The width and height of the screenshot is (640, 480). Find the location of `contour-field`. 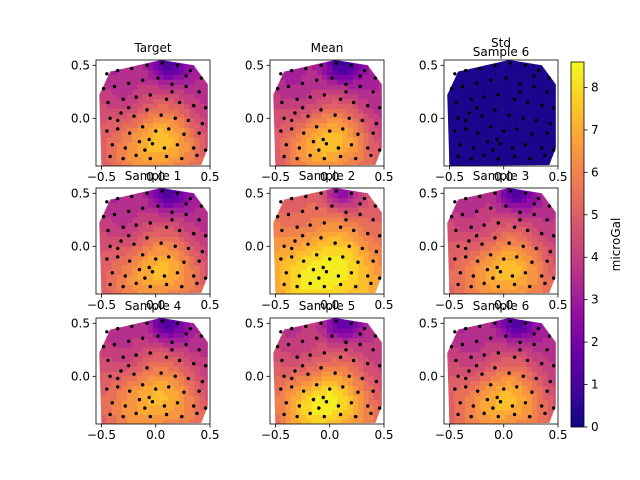

contour-field is located at coordinates (327, 371).